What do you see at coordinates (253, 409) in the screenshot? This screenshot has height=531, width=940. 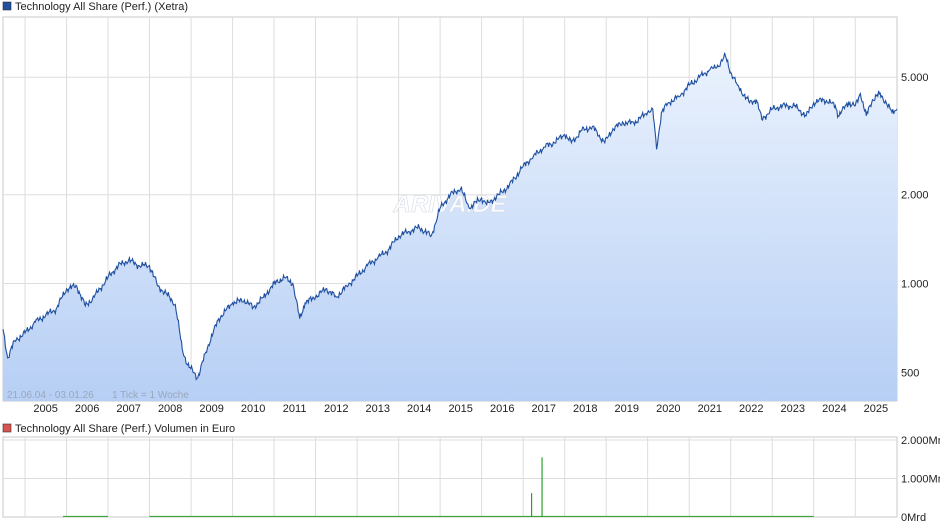 I see `x-tick-label: 2010` at bounding box center [253, 409].